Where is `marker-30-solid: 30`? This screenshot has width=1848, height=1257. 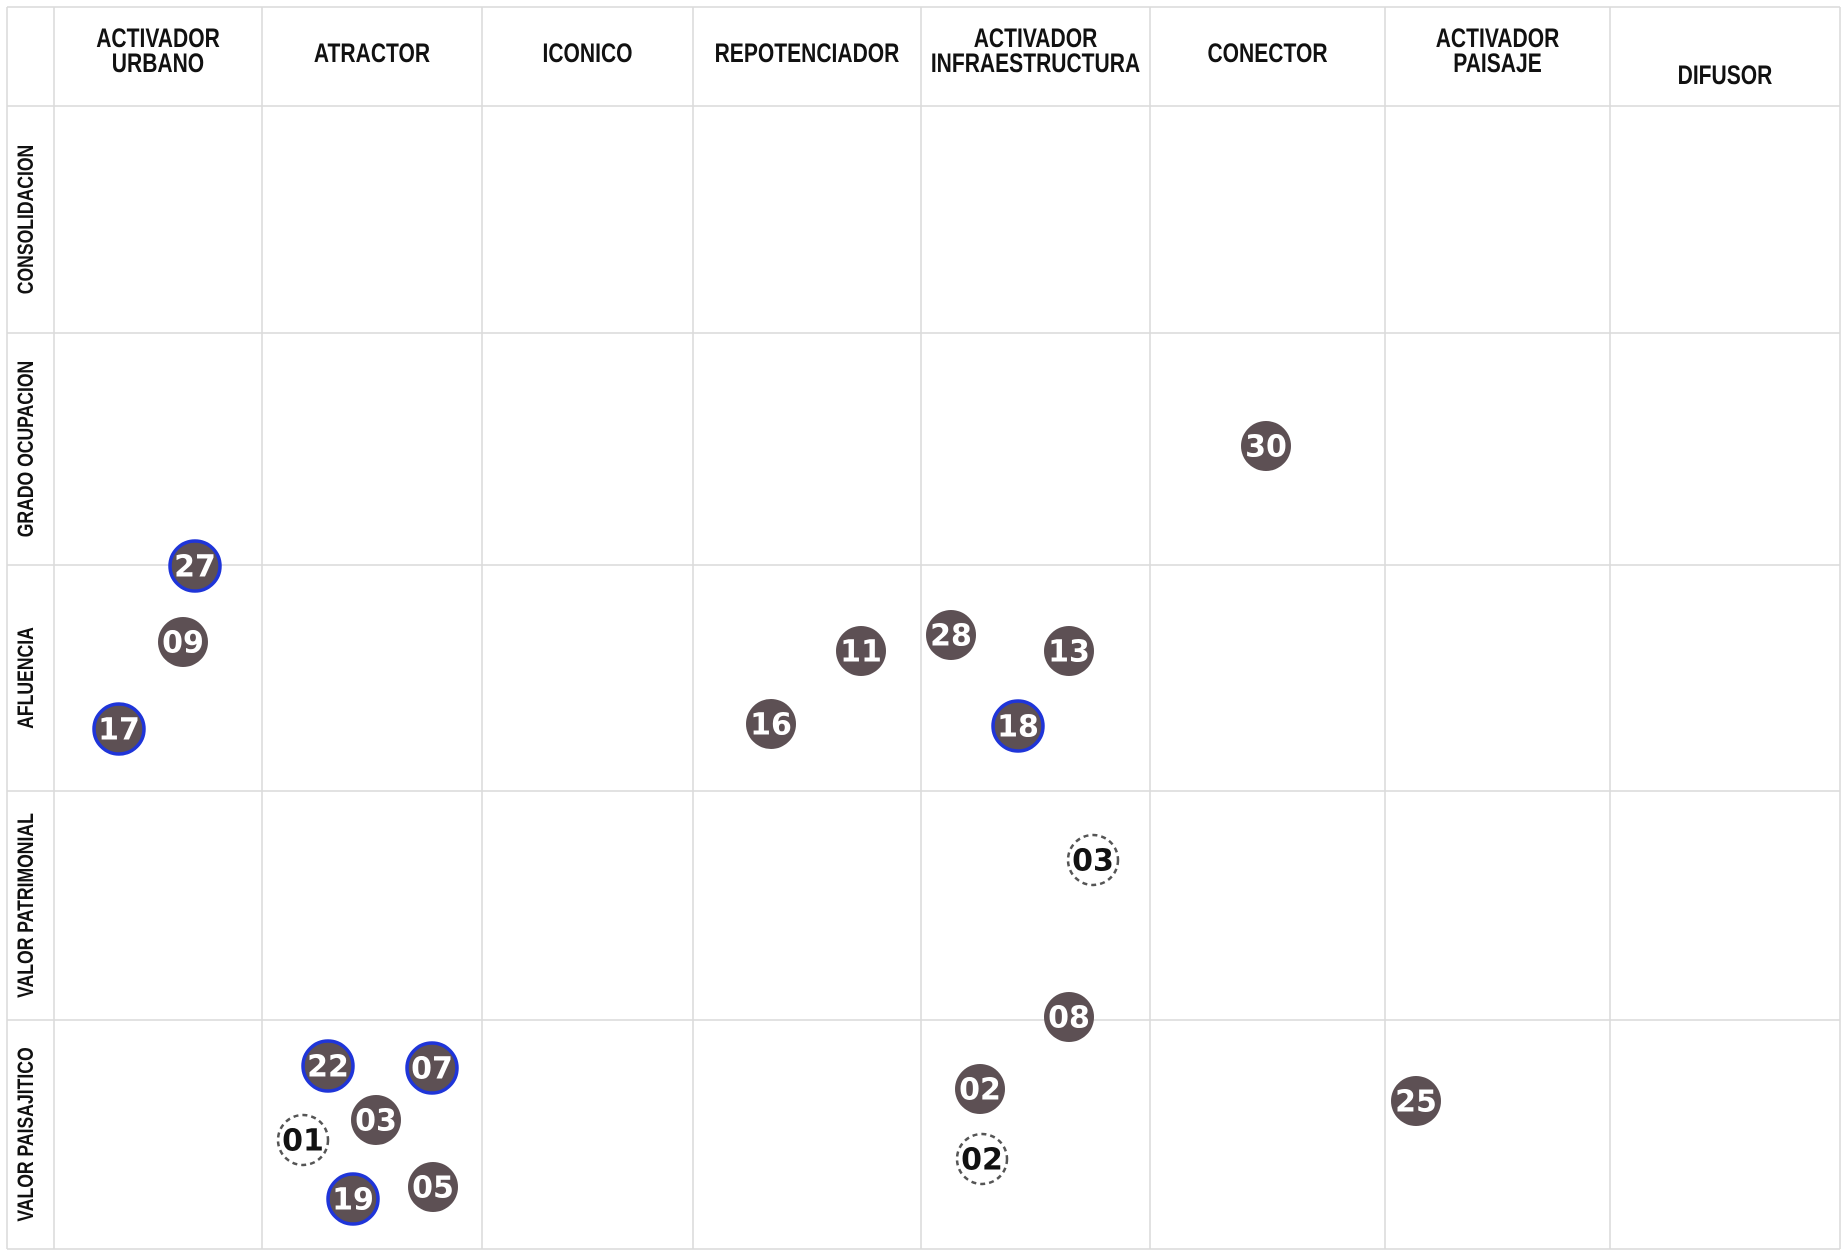 marker-30-solid: 30 is located at coordinates (1266, 446).